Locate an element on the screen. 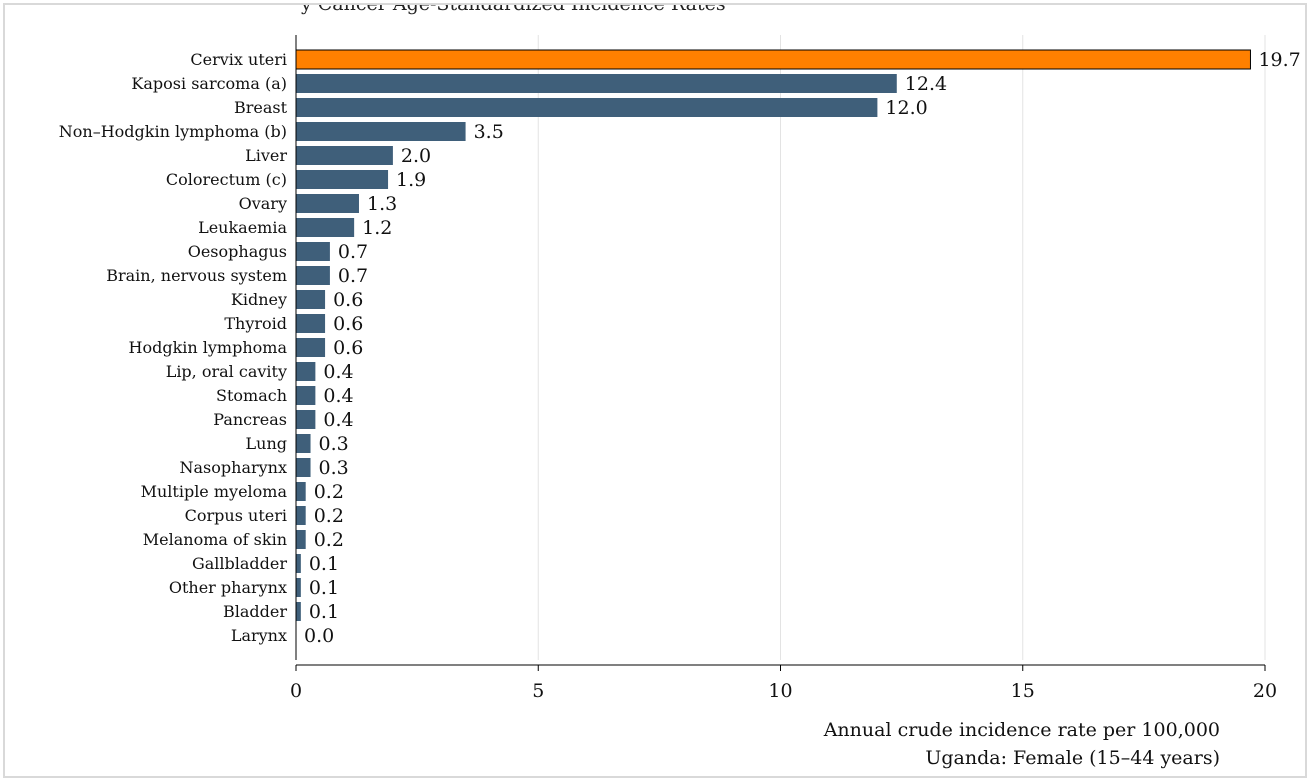 The image size is (1312, 781). category-label: Brain, nervous system is located at coordinates (196, 275).